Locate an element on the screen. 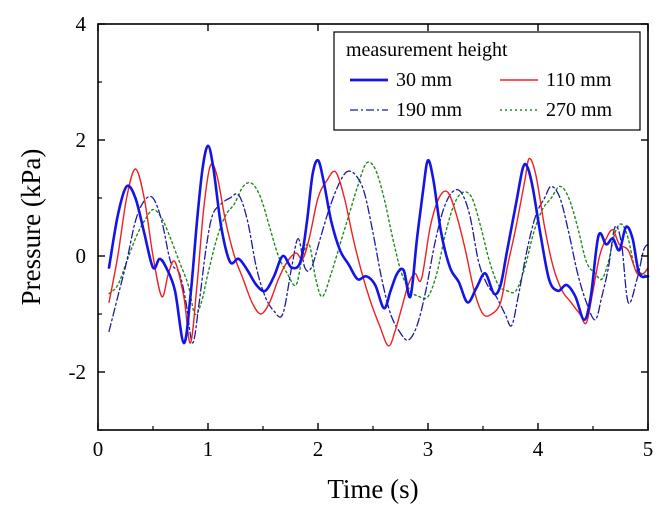 The image size is (662, 509). legend-label: 110 mm is located at coordinates (579, 80).